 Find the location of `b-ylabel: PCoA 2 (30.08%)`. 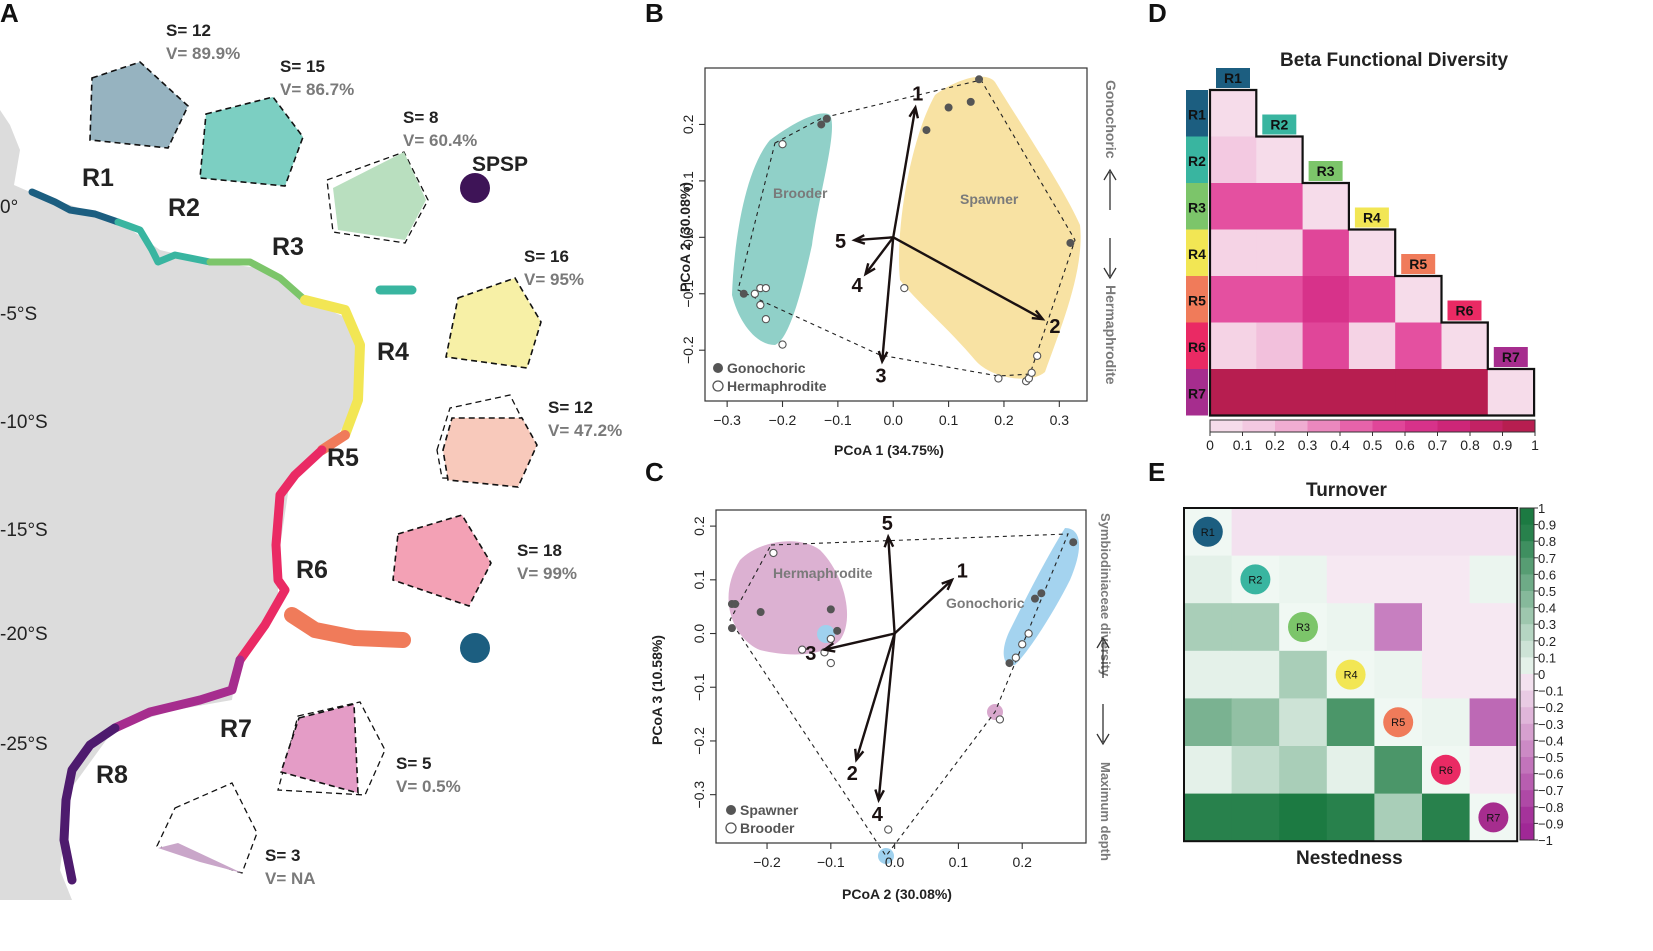

b-ylabel: PCoA 2 (30.08%) is located at coordinates (685, 237).